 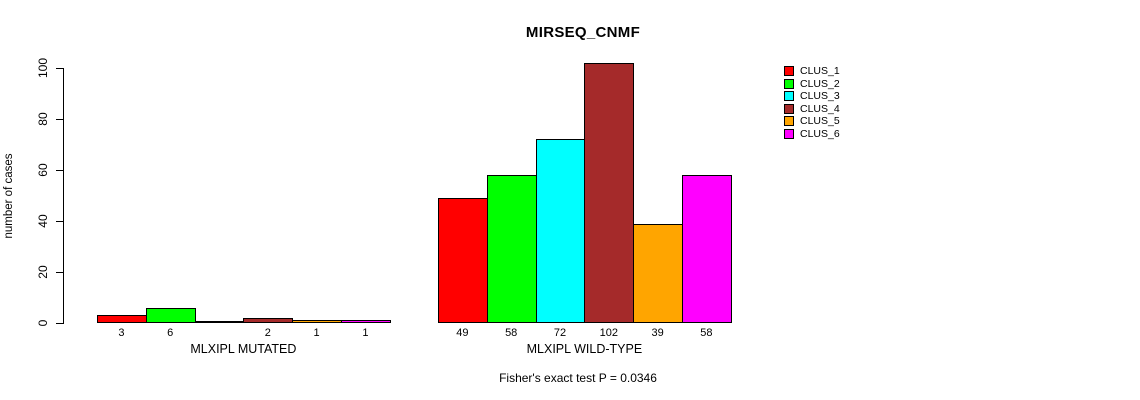 What do you see at coordinates (268, 320) in the screenshot?
I see `bar-clus_4-group1` at bounding box center [268, 320].